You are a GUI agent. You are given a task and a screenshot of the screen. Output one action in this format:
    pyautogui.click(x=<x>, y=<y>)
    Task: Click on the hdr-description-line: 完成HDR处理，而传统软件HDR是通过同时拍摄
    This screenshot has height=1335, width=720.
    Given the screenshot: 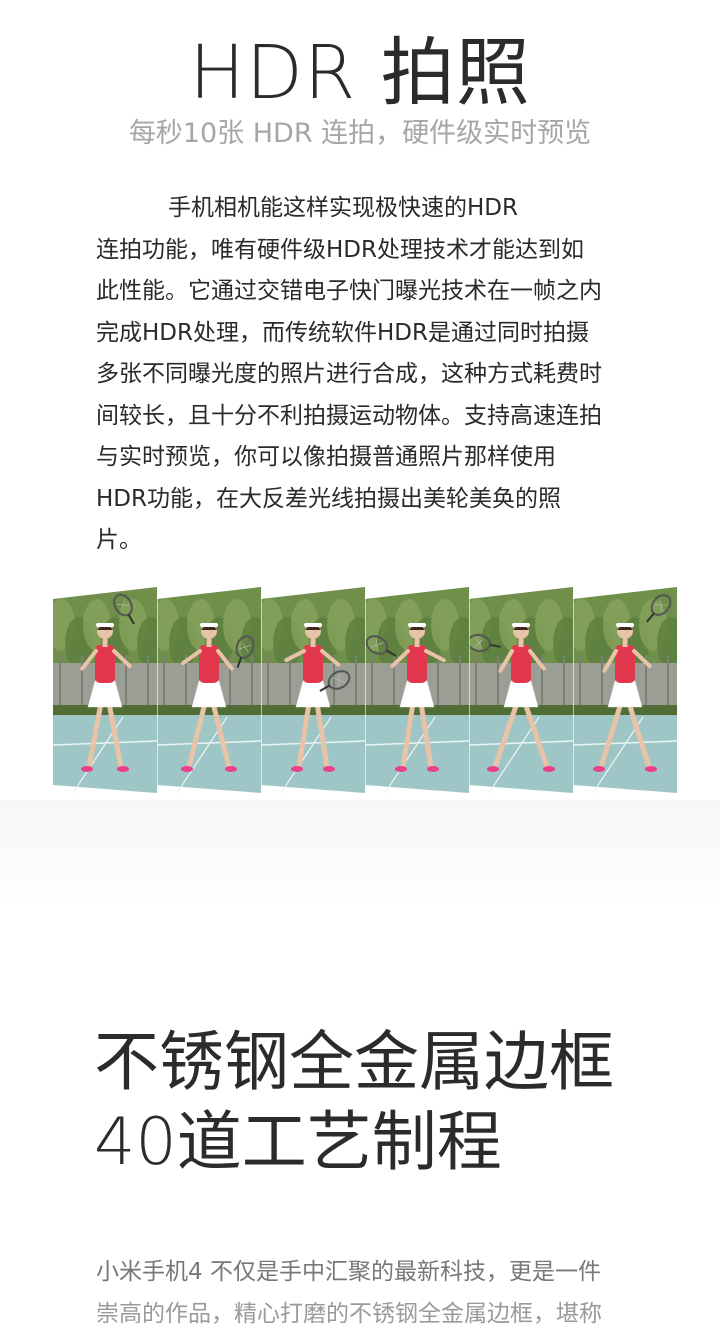 What is the action you would take?
    pyautogui.click(x=366, y=334)
    